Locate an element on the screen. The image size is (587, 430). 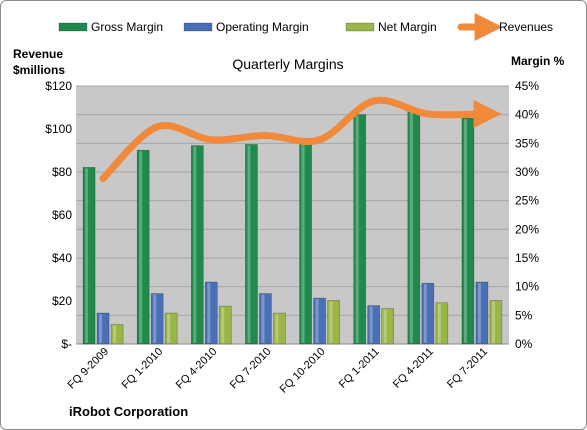
legend-label-operating-margin: Operating Margin is located at coordinates (262, 27).